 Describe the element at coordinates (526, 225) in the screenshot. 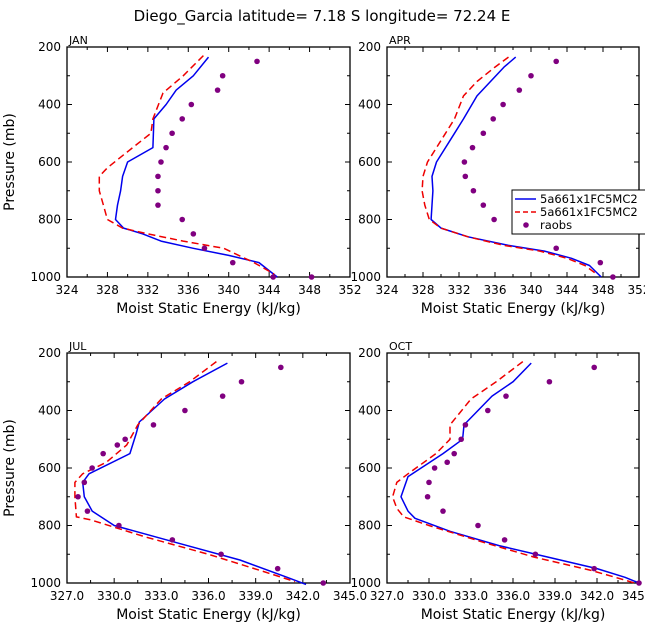

I see `legend-marker` at that location.